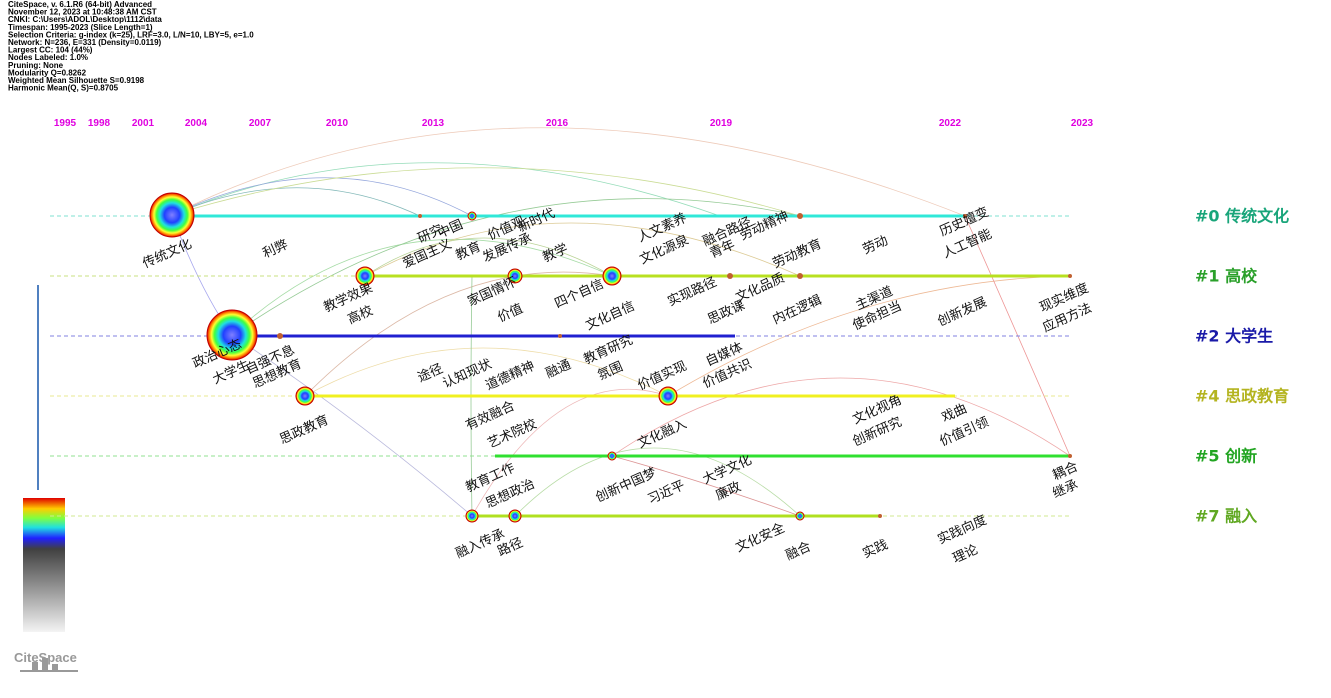  Describe the element at coordinates (511, 376) in the screenshot. I see `keyword-label: 道德精神` at that location.